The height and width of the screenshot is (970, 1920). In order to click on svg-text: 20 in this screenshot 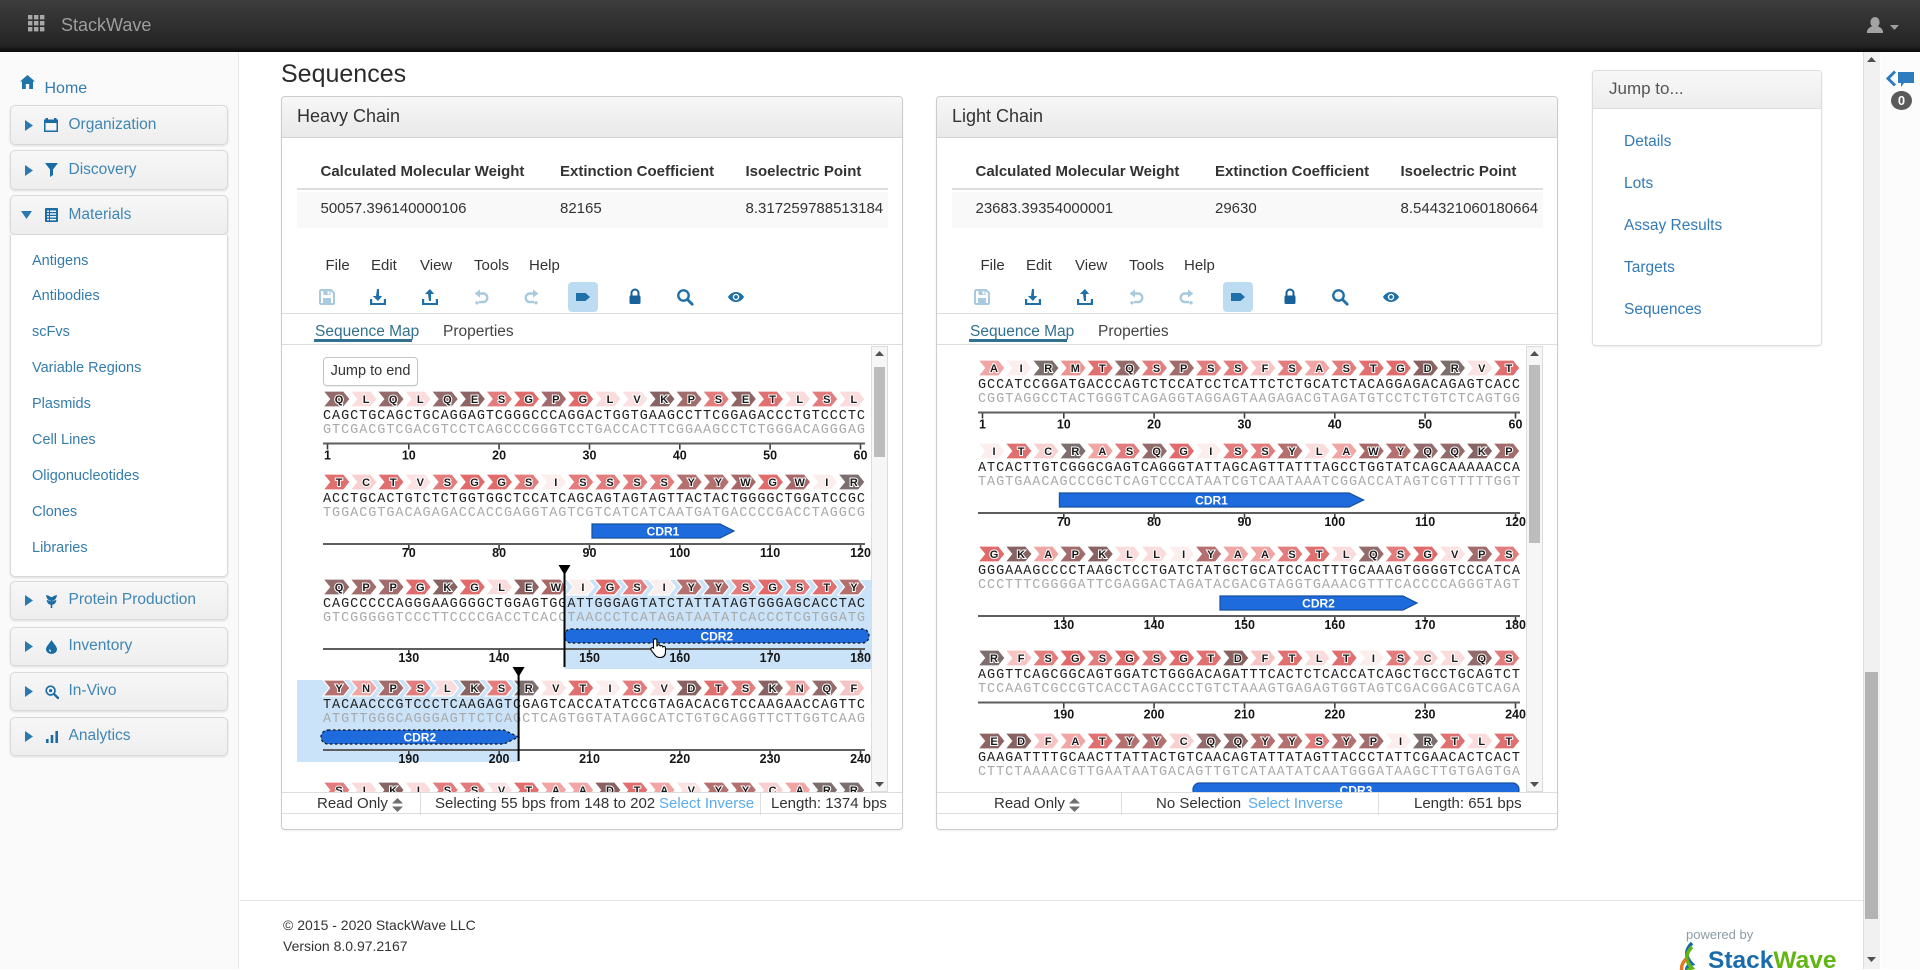, I will do `click(499, 456)`.